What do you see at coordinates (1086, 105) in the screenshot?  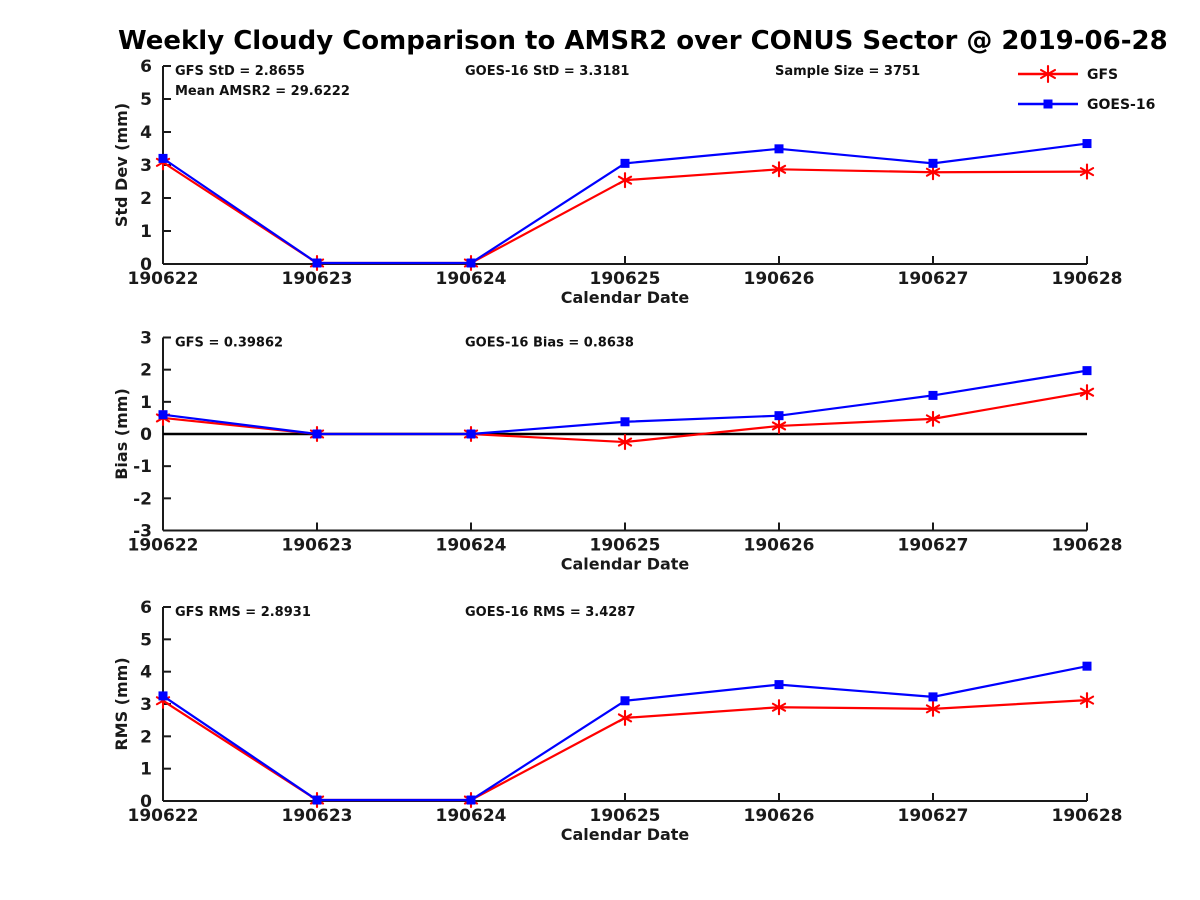 I see `legend-entry-goes16: GOES-16` at bounding box center [1086, 105].